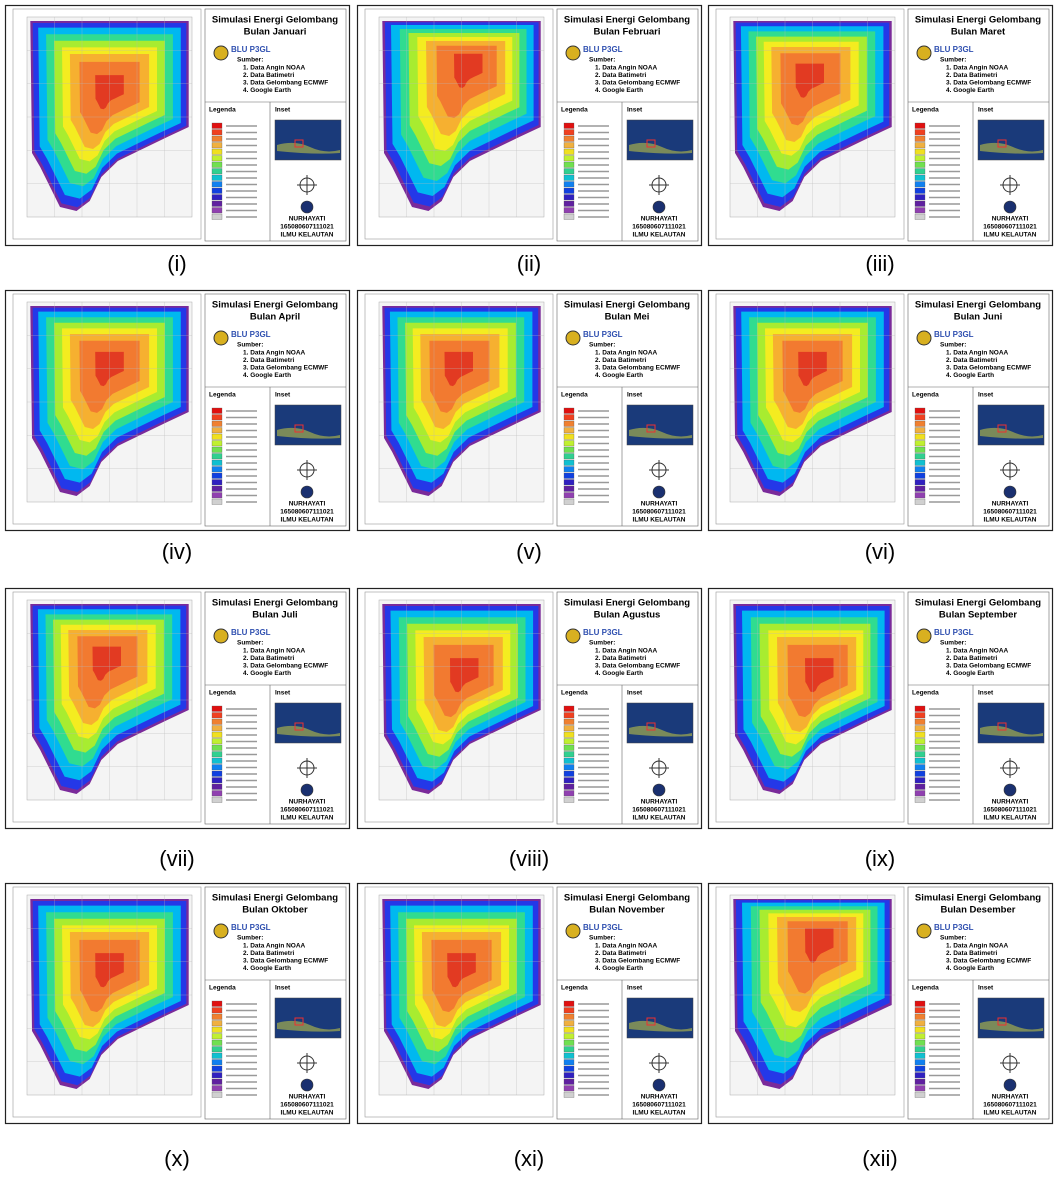  Describe the element at coordinates (970, 968) in the screenshot. I see `source-item: 4. Google Earth` at that location.